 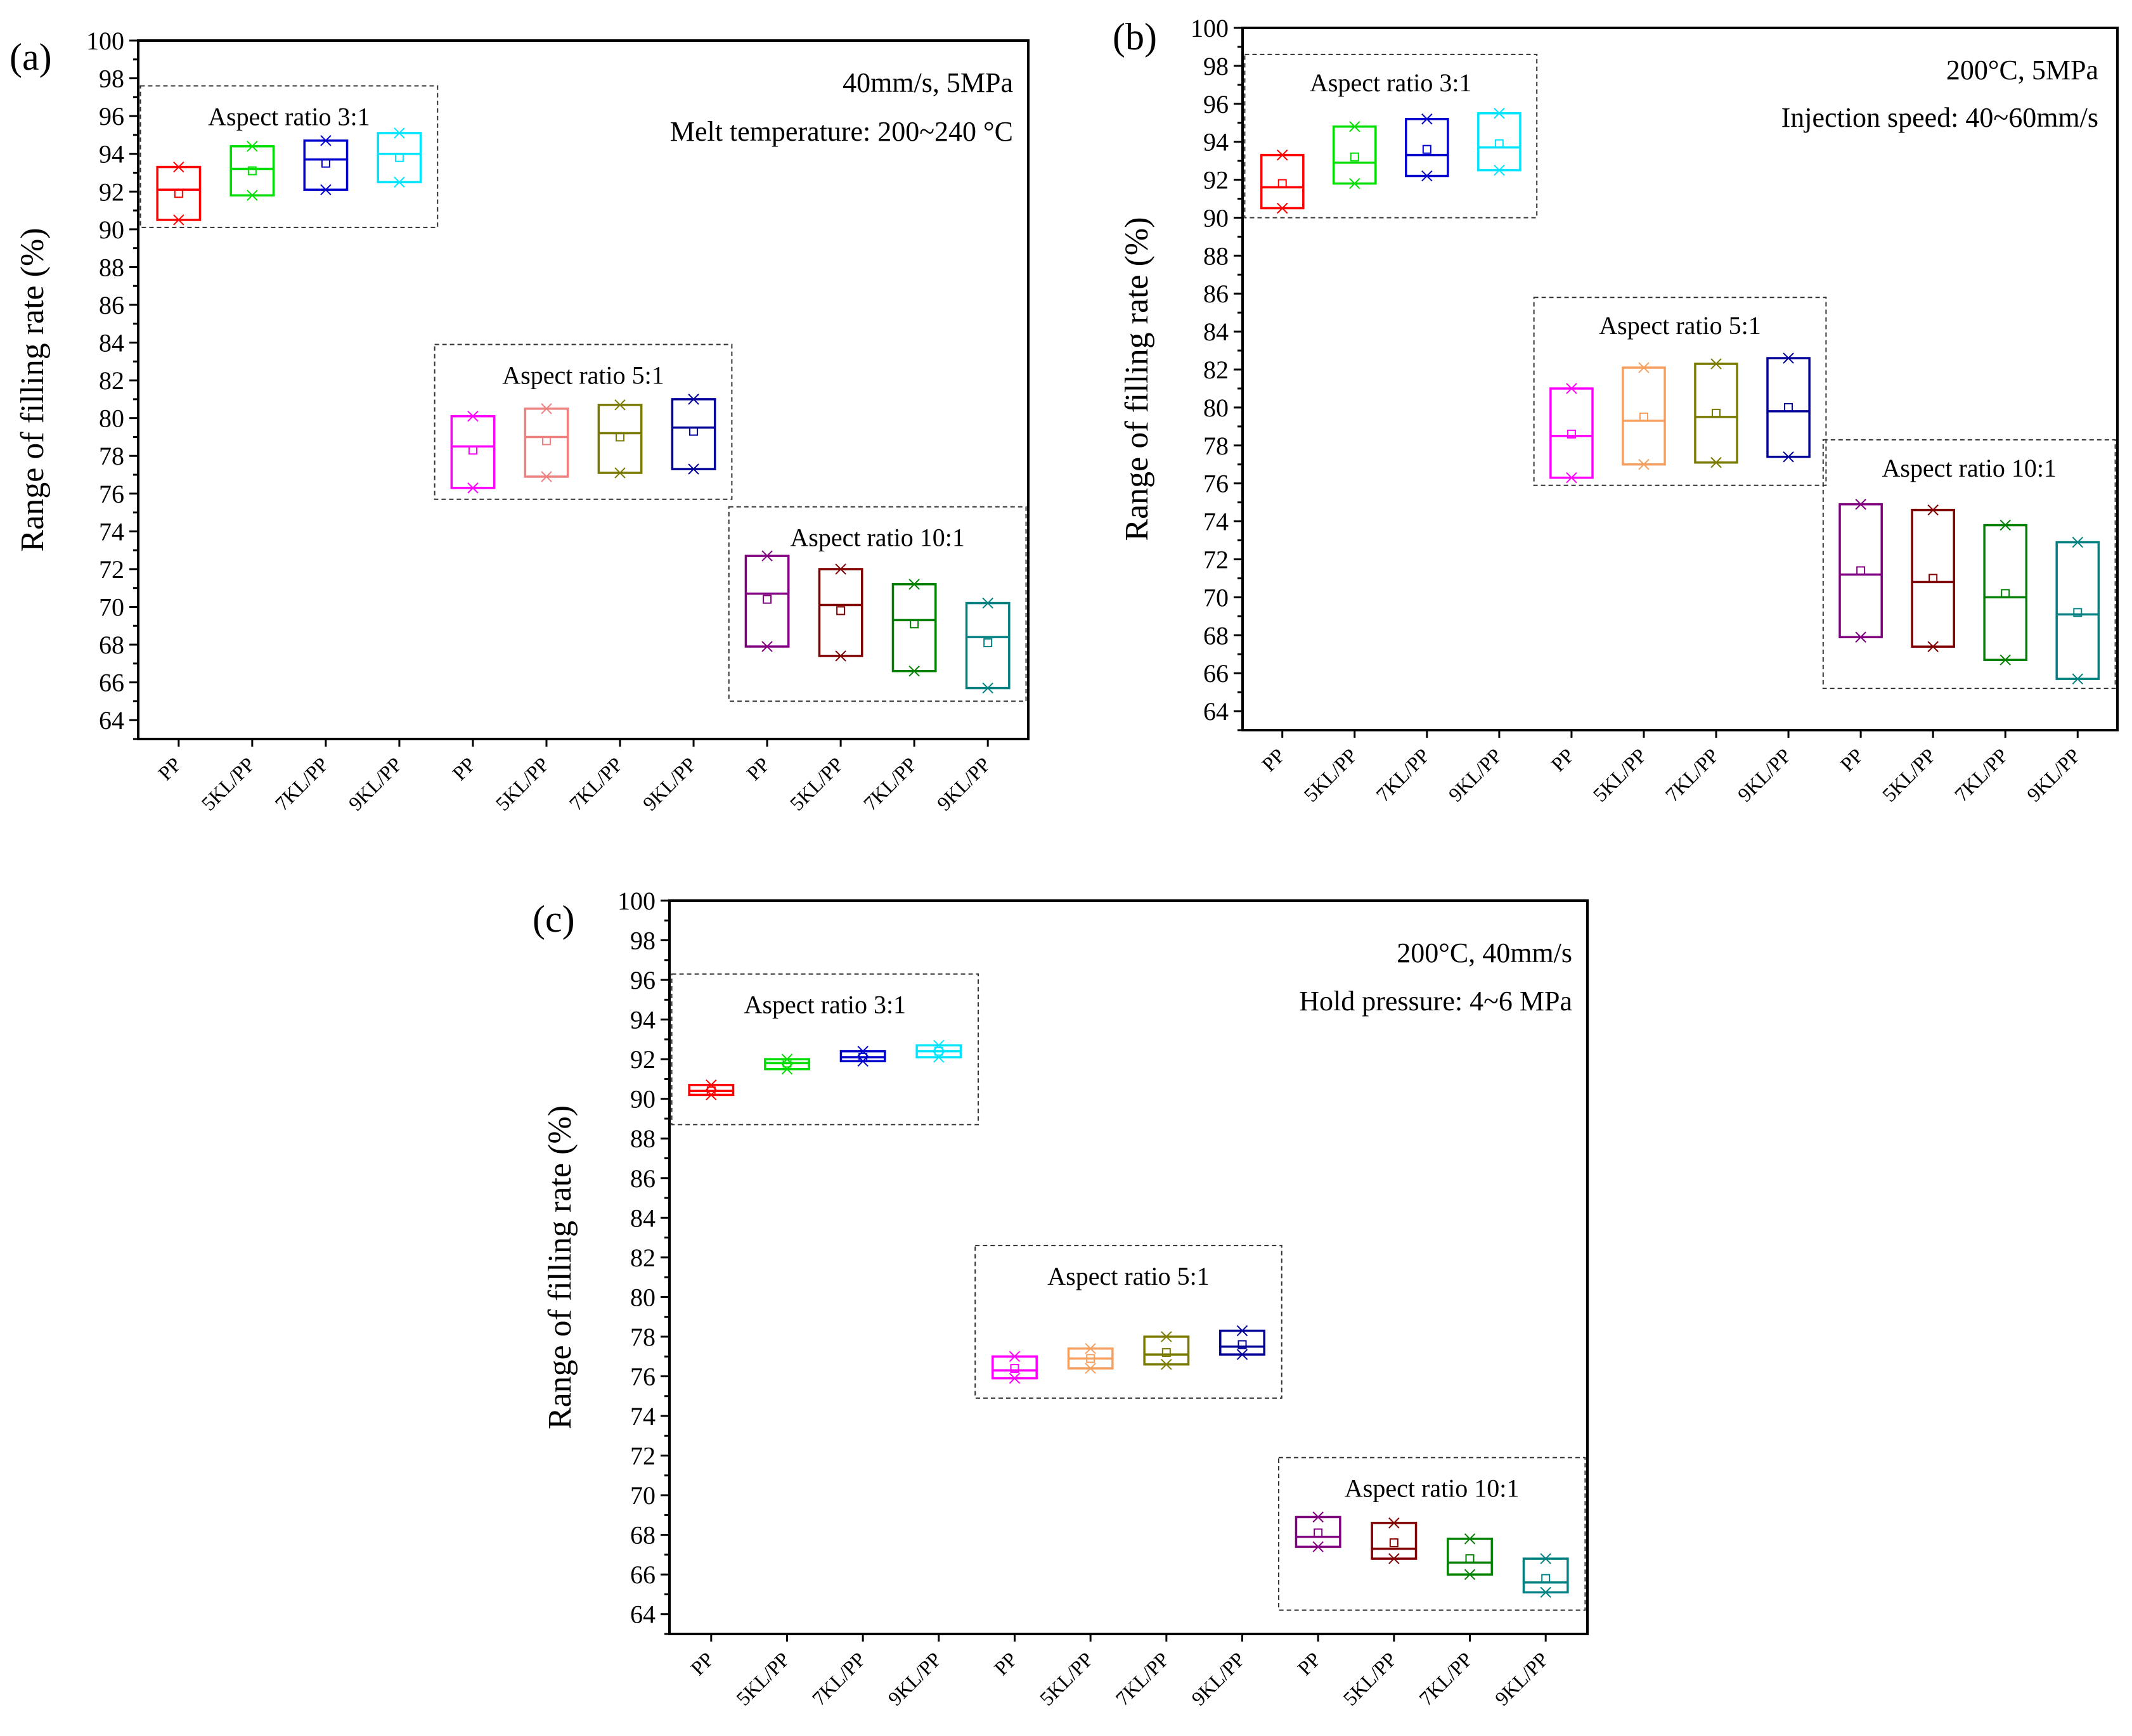 I want to click on group-label: Aspect ratio 3:1, so click(x=289, y=116).